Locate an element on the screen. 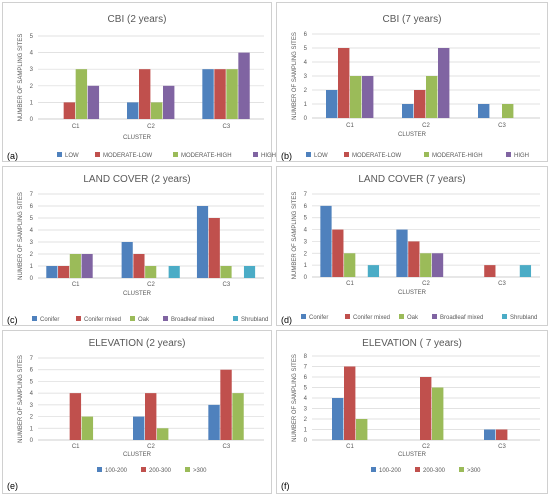 Image resolution: width=550 pixels, height=496 pixels. bar-conifer-mixed-c2 is located at coordinates (414, 259).